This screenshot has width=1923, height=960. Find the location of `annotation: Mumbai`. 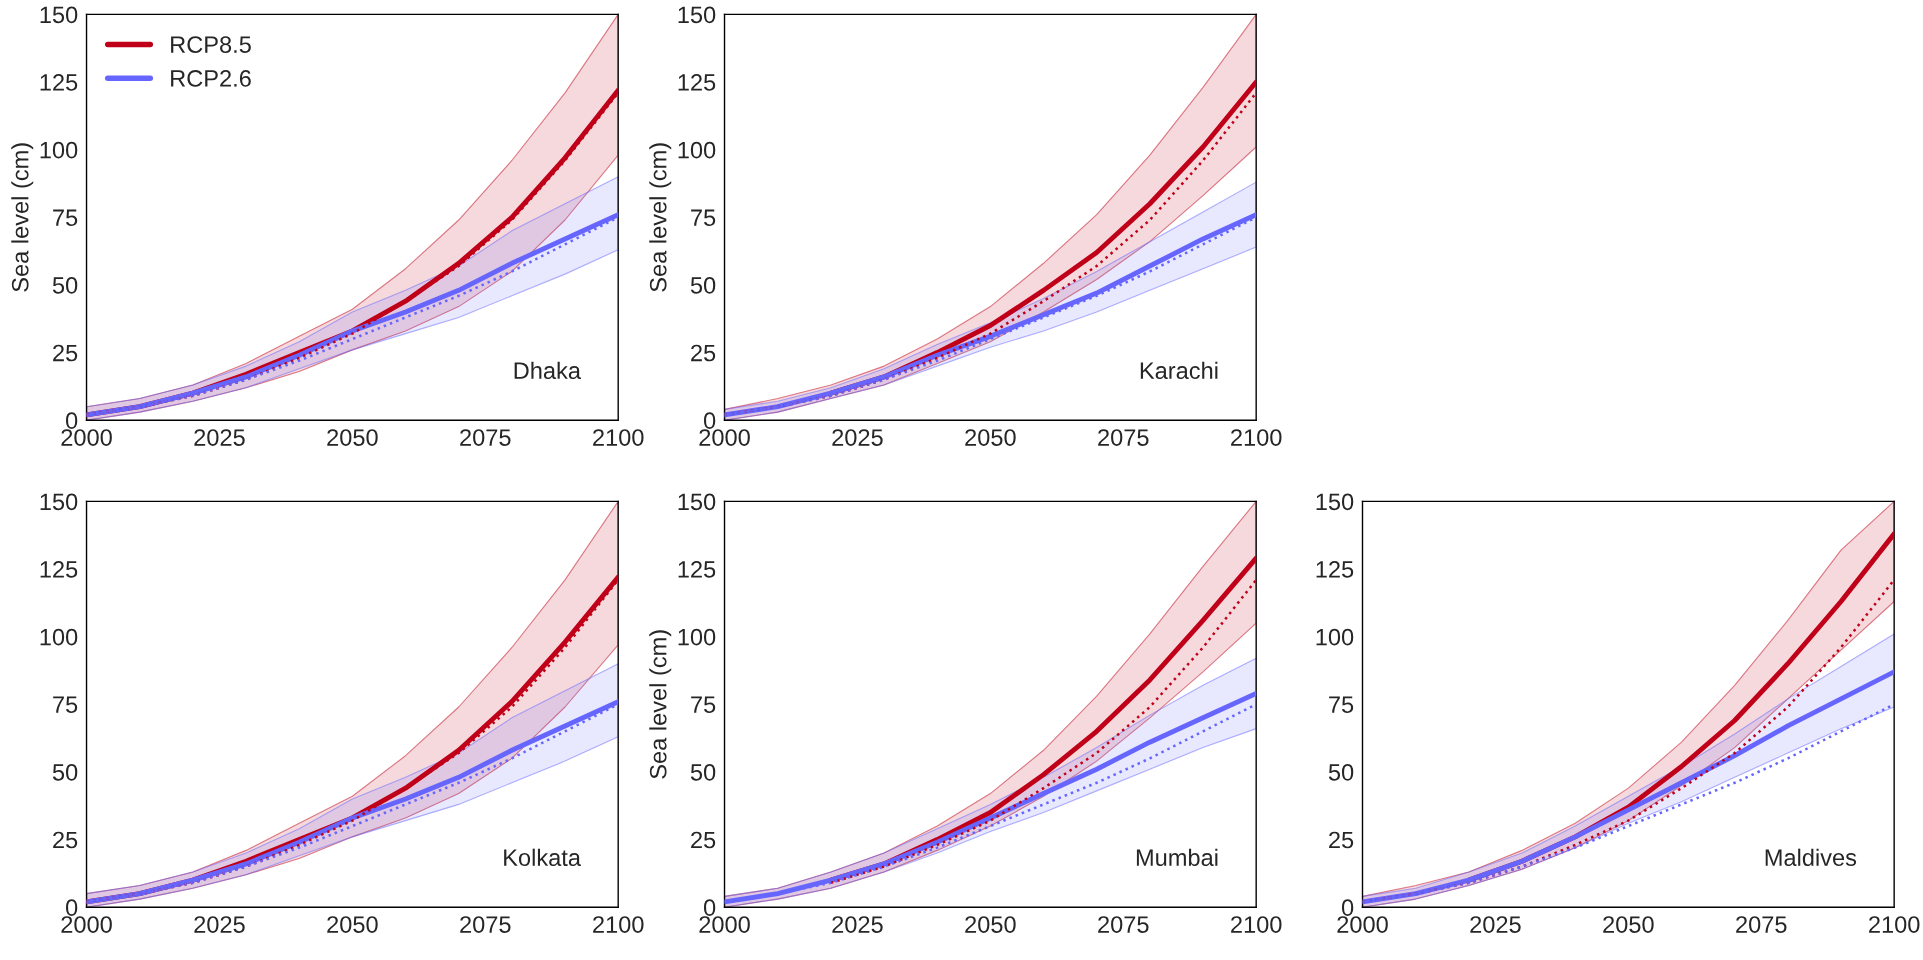

annotation: Mumbai is located at coordinates (1177, 857).